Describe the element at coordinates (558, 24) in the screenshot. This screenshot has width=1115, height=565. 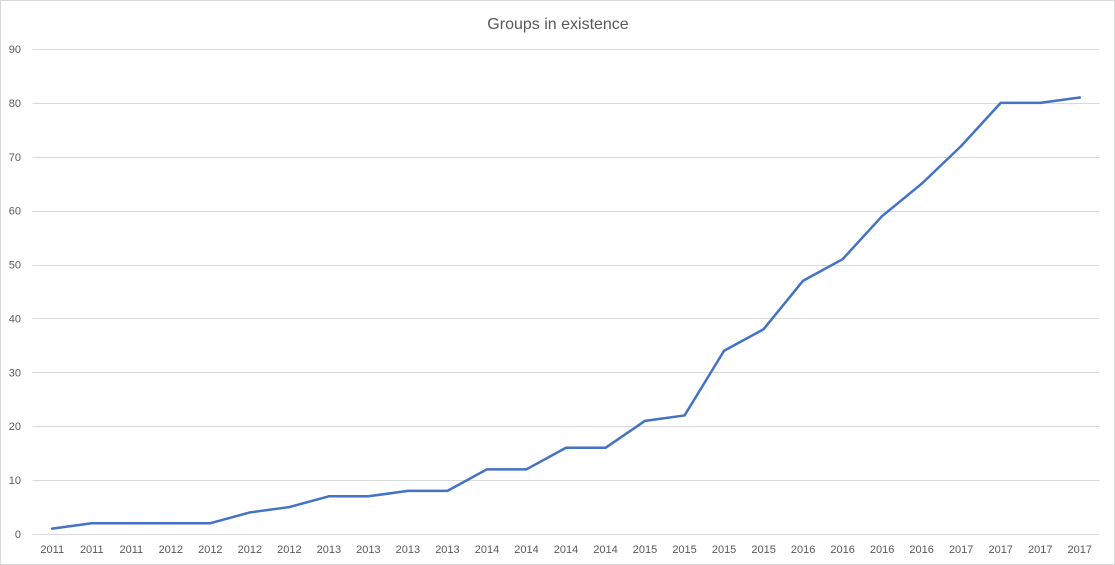
I see `chart-title: Groups in existence` at that location.